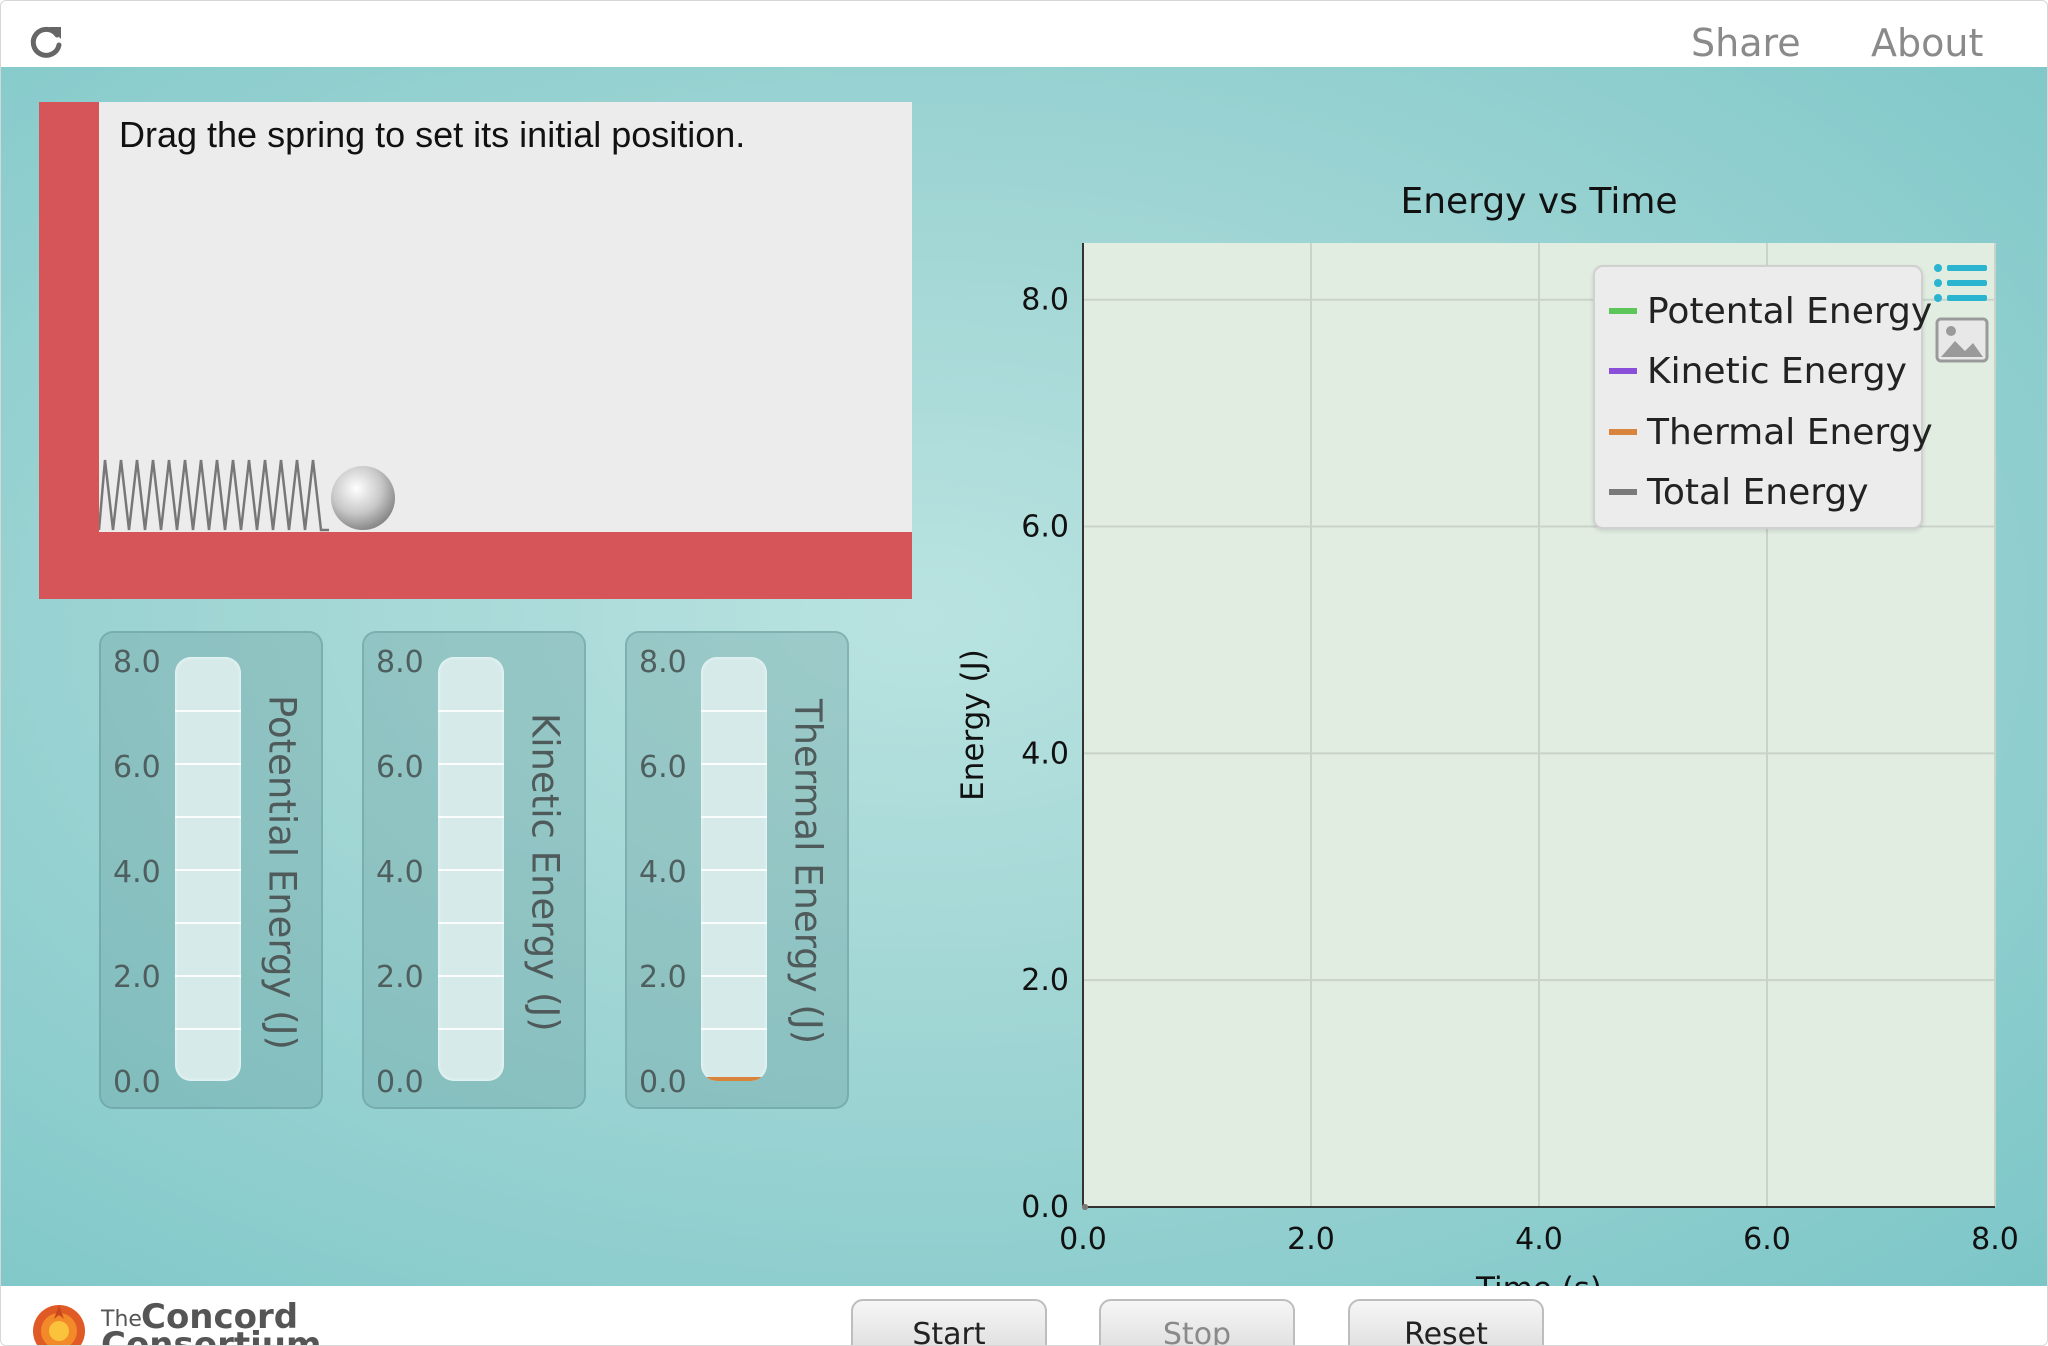 Image resolution: width=2048 pixels, height=1346 pixels. I want to click on legend-item: Potental Energy, so click(1770, 311).